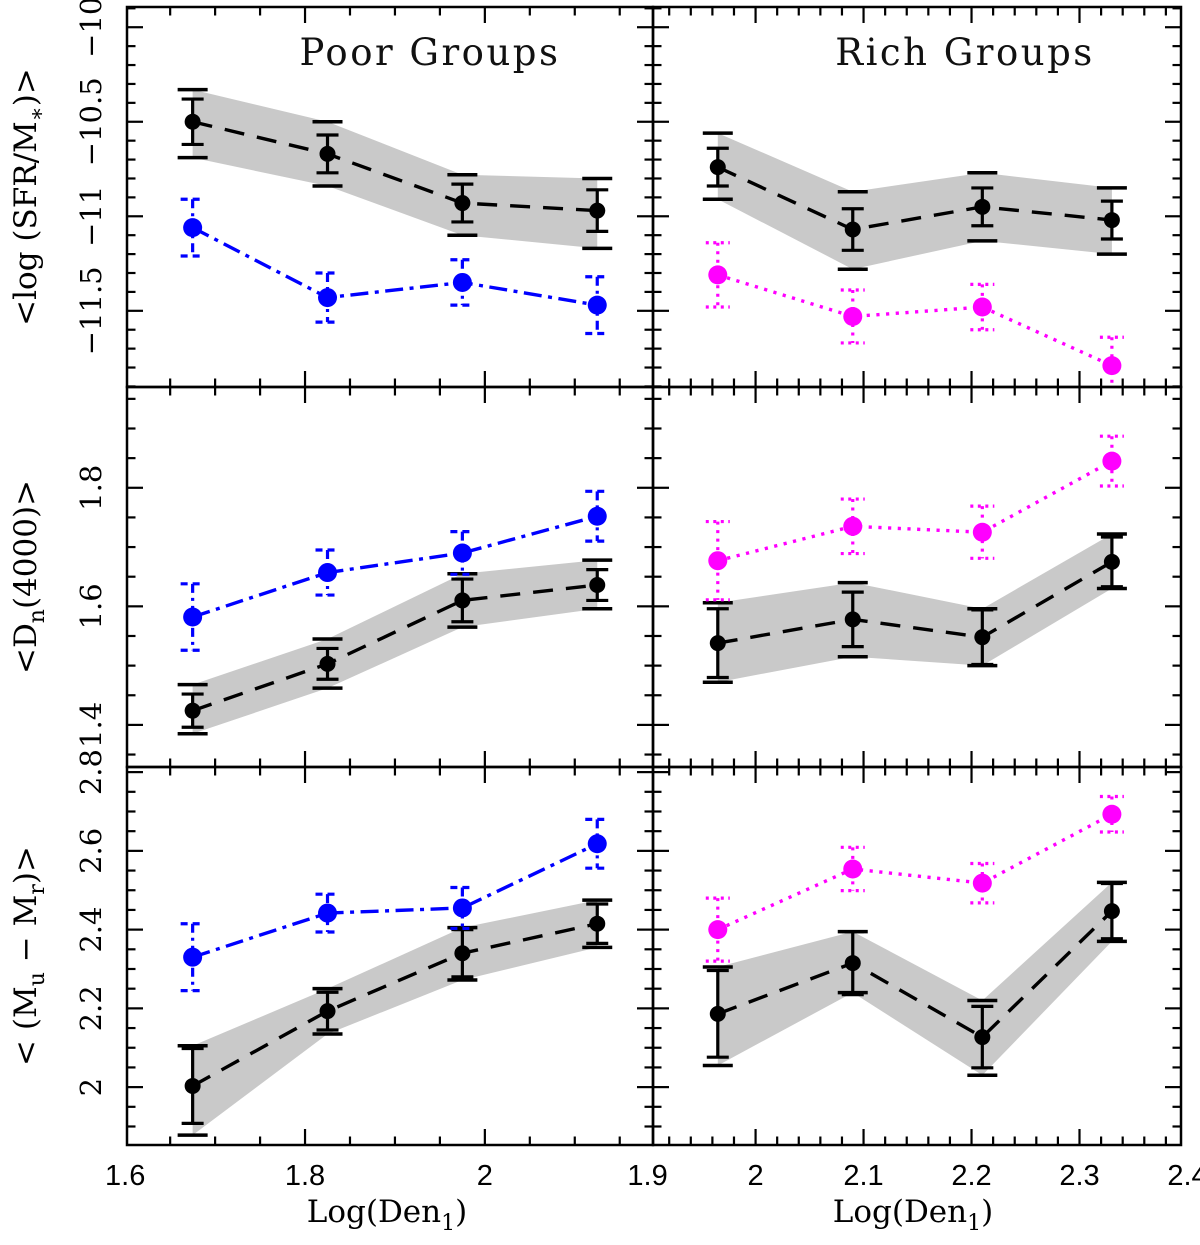  I want to click on y-tick-label: −11, so click(91, 216).